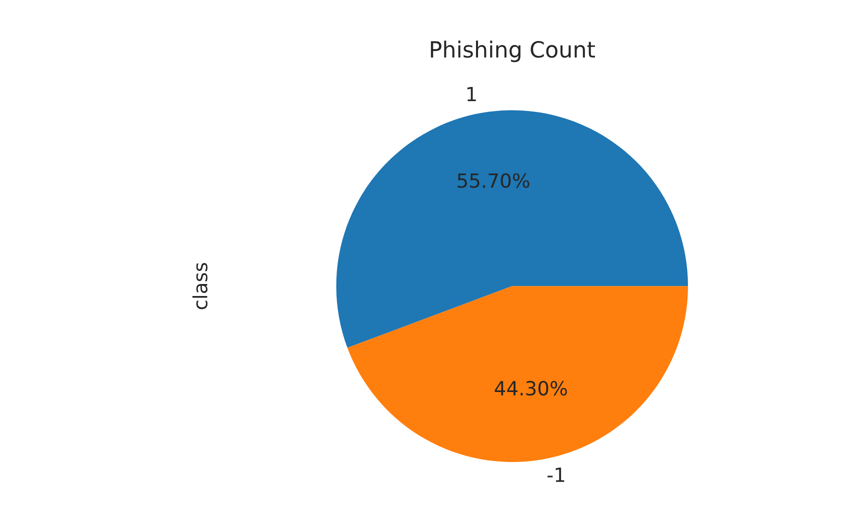 Image resolution: width=868 pixels, height=525 pixels. Describe the element at coordinates (200, 286) in the screenshot. I see `text: class` at that location.